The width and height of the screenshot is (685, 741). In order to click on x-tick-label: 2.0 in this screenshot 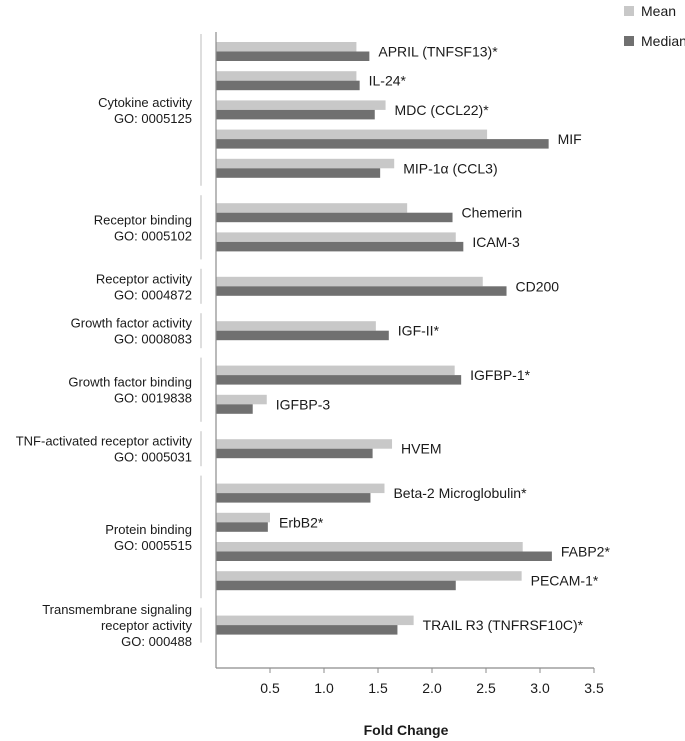, I will do `click(432, 688)`.